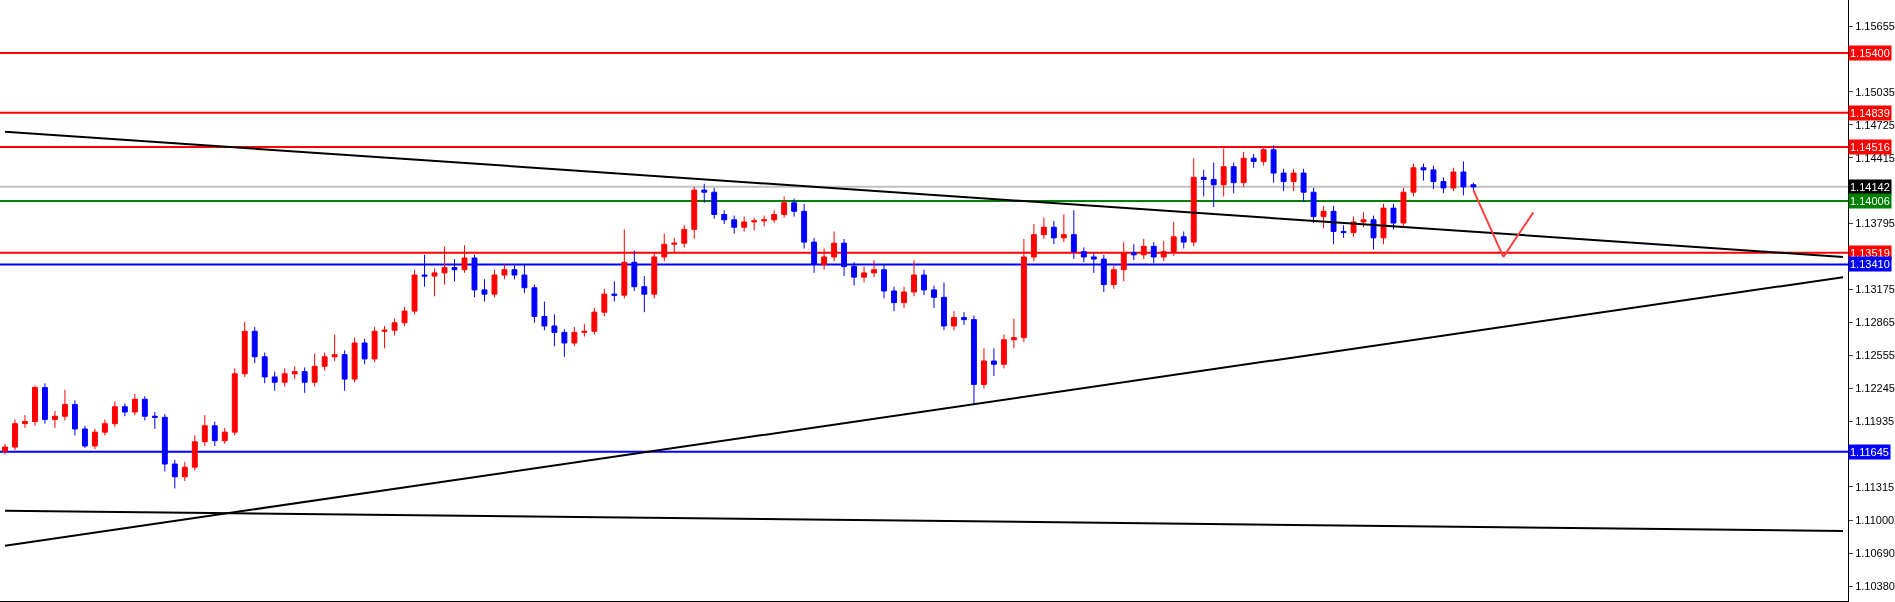  What do you see at coordinates (1875, 387) in the screenshot?
I see `y-tick-label: 1.12245` at bounding box center [1875, 387].